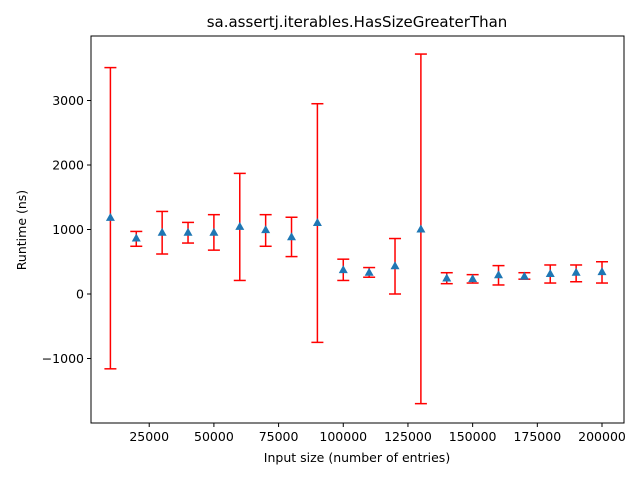 This screenshot has width=640, height=480. What do you see at coordinates (357, 457) in the screenshot?
I see `x-axis-label: Input size (number of entries)` at bounding box center [357, 457].